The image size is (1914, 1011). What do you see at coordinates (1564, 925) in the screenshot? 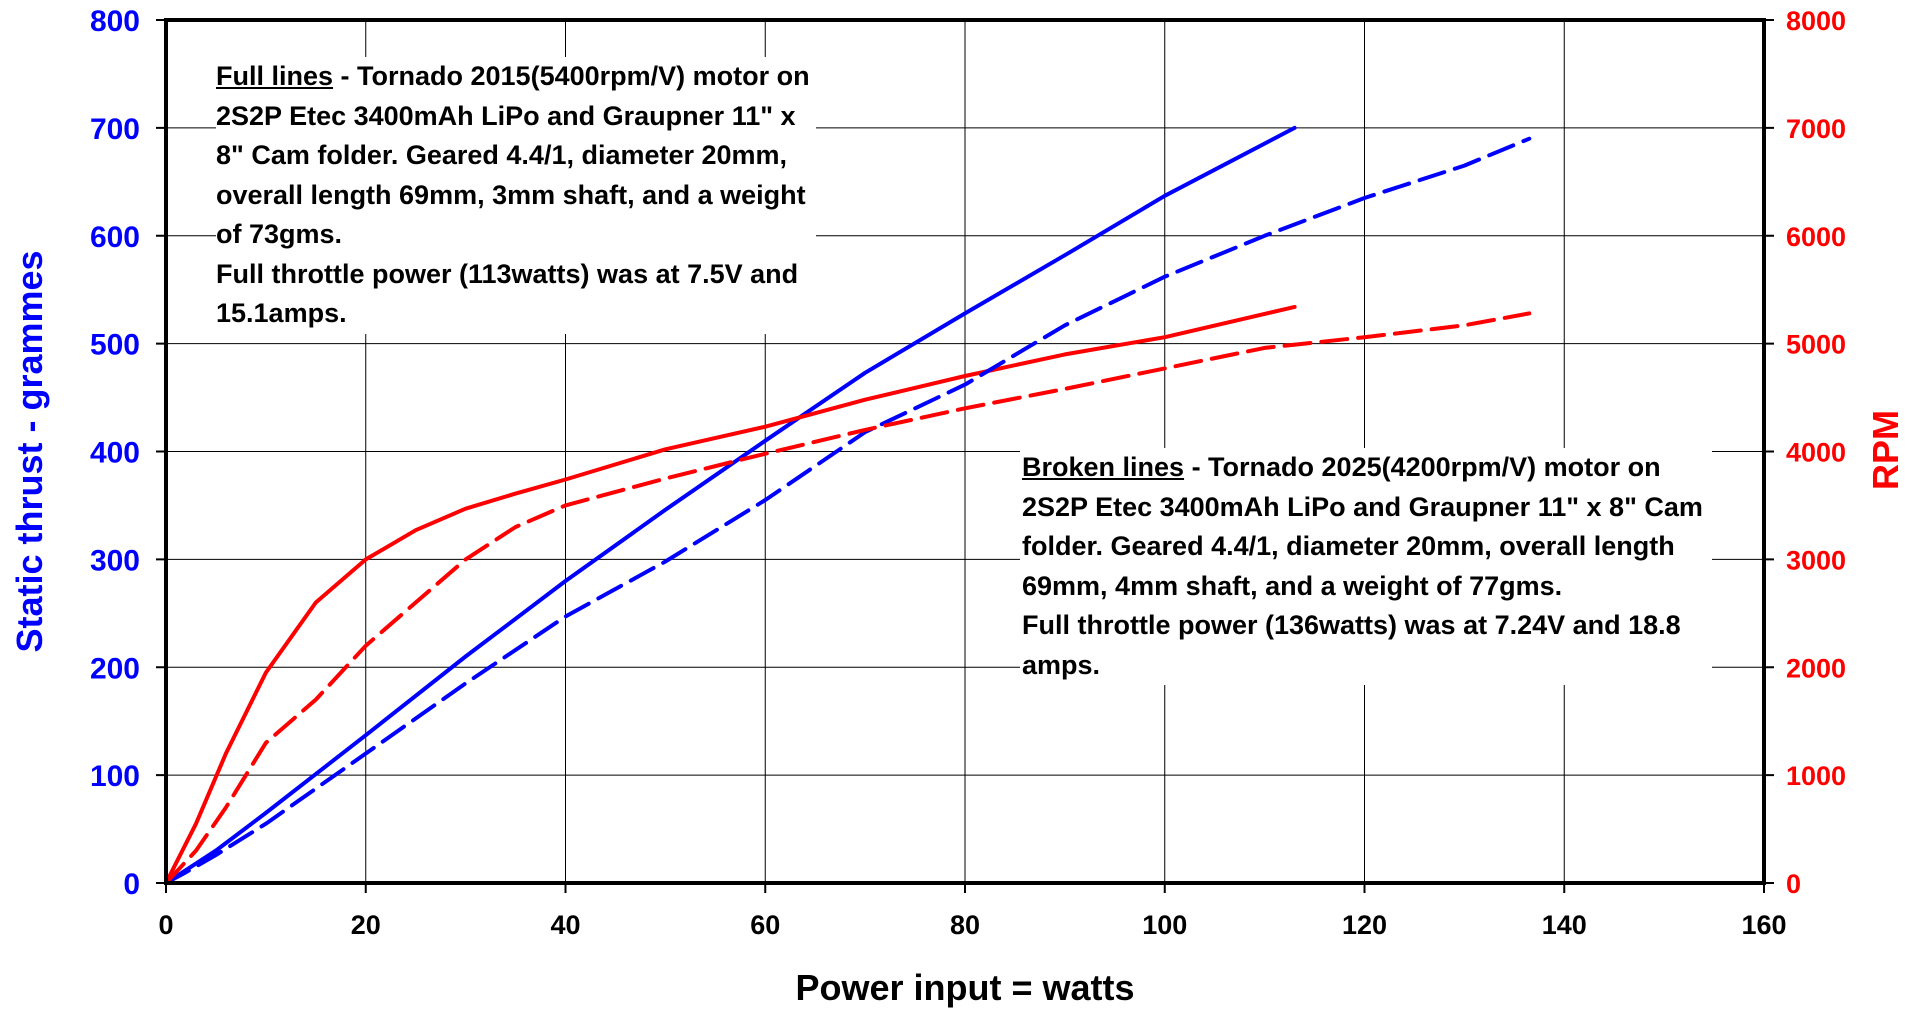
I see `x-tick-label: 140` at bounding box center [1564, 925].